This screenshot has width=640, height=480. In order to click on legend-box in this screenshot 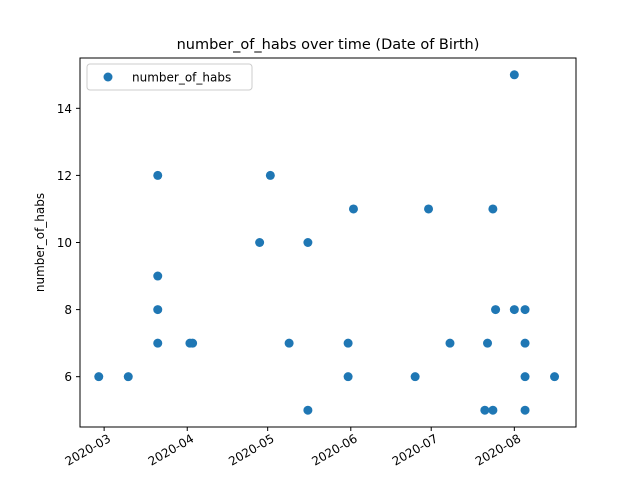, I will do `click(169, 77)`.